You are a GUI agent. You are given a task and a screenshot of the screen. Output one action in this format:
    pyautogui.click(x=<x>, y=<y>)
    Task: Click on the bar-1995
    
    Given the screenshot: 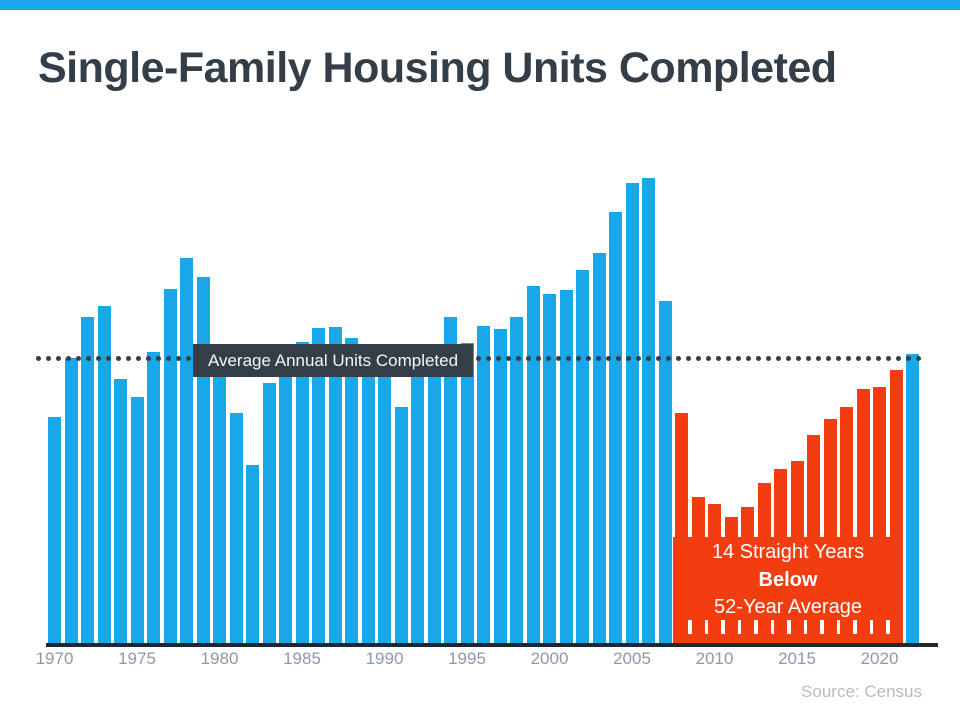 What is the action you would take?
    pyautogui.click(x=467, y=493)
    